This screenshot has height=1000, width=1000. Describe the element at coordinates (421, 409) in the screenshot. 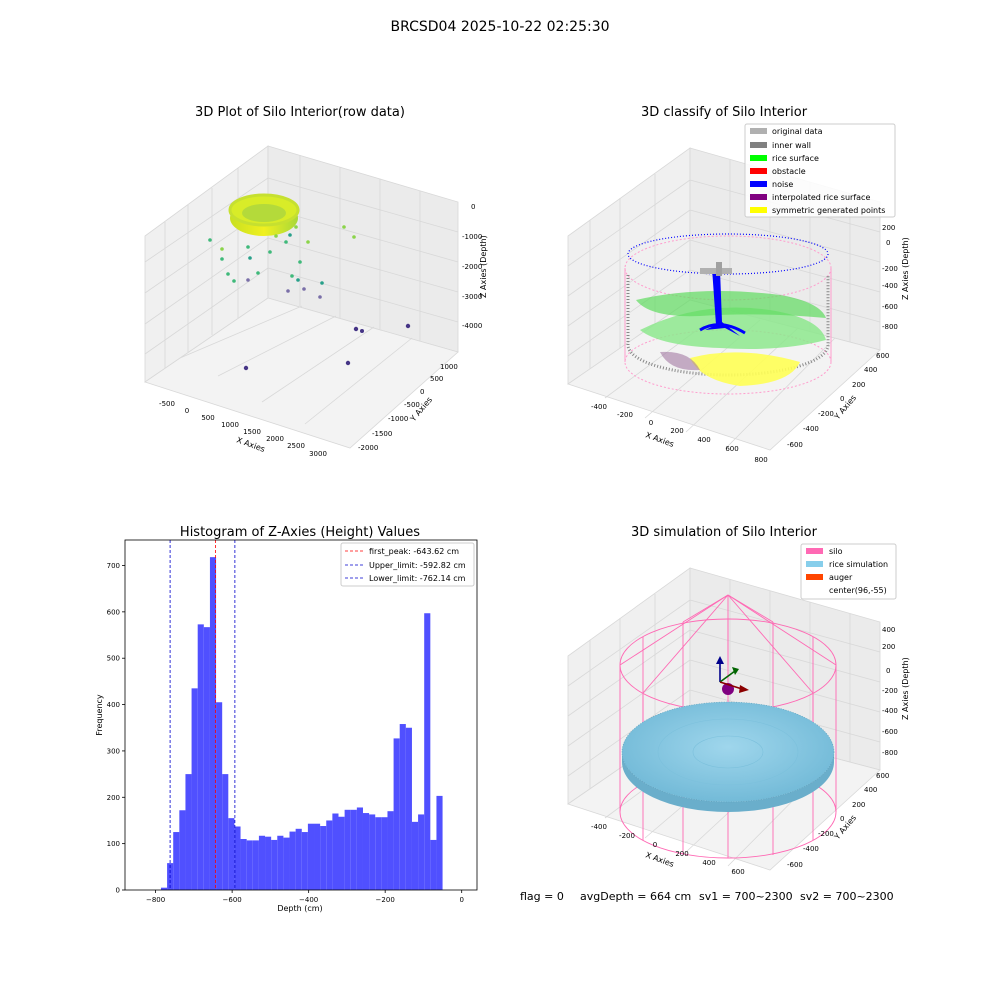

I see `raw-y-label: Y Axies` at that location.